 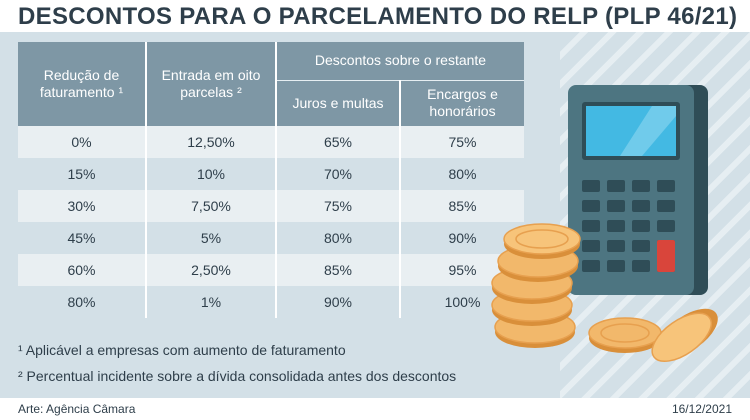 I want to click on table-row: 0% 12,50% 65% 75%, so click(x=271, y=142).